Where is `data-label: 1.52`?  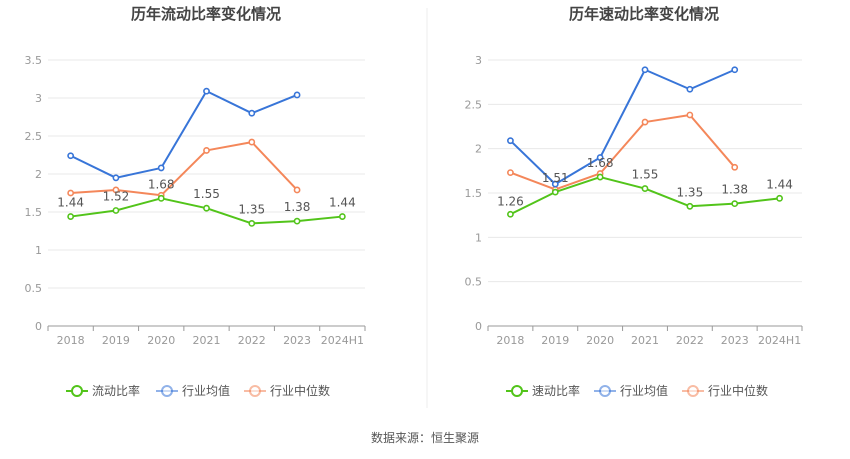
data-label: 1.52 is located at coordinates (116, 196).